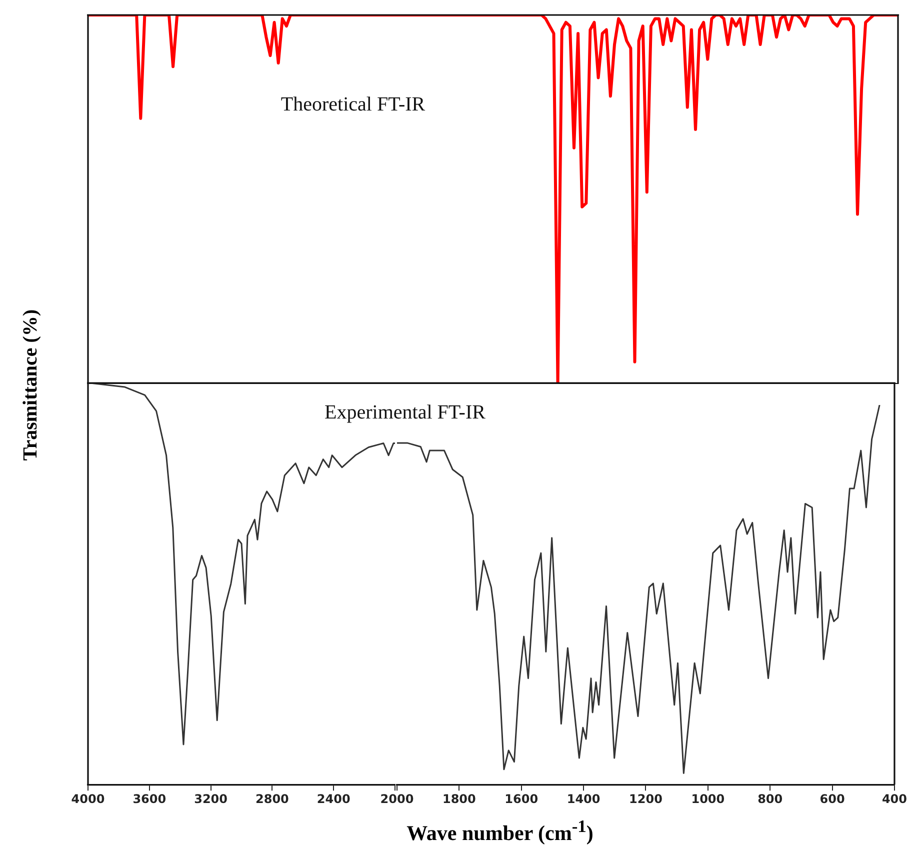 The image size is (909, 849). What do you see at coordinates (353, 104) in the screenshot?
I see `annotation: Theoretical FT-IR` at bounding box center [353, 104].